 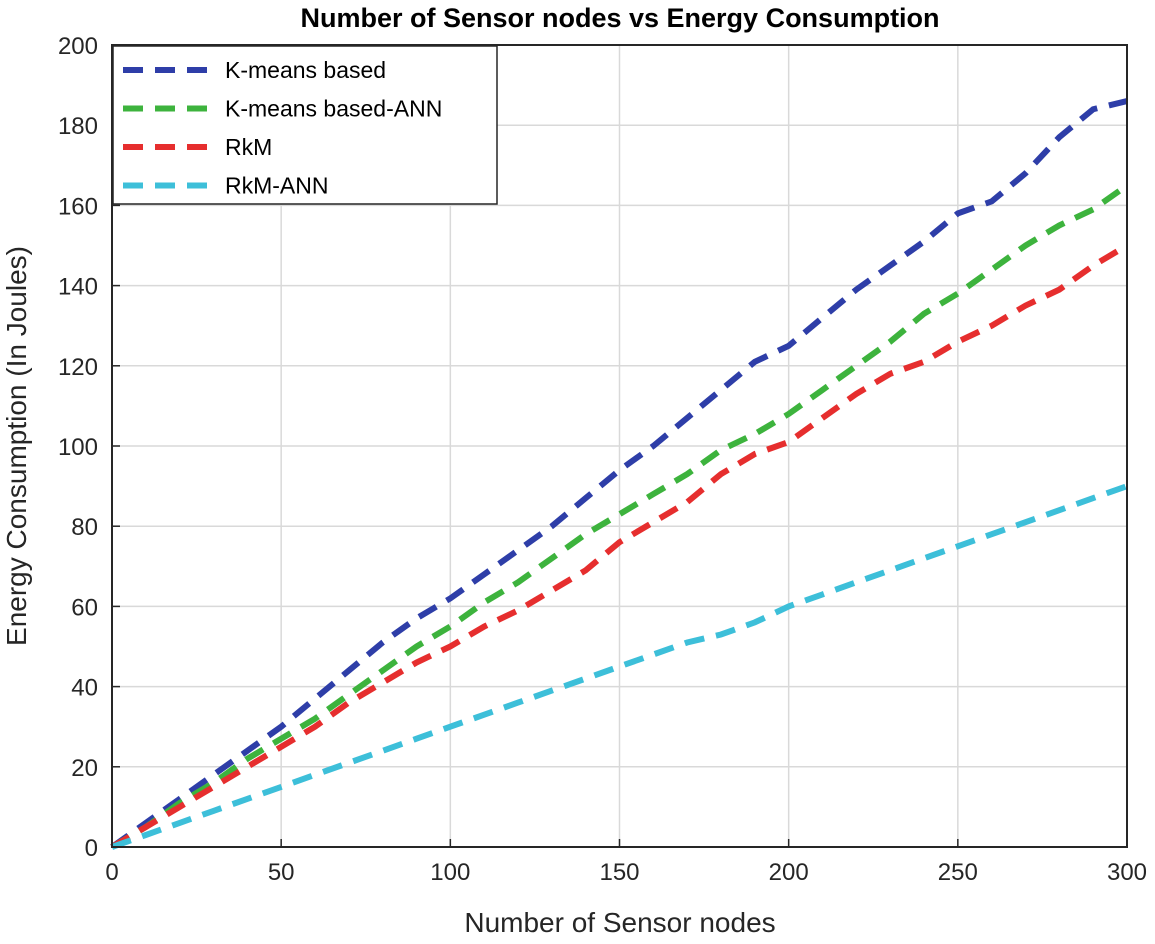 What do you see at coordinates (16, 446) in the screenshot?
I see `y-axis-label: Energy Consumption (In Joules)` at bounding box center [16, 446].